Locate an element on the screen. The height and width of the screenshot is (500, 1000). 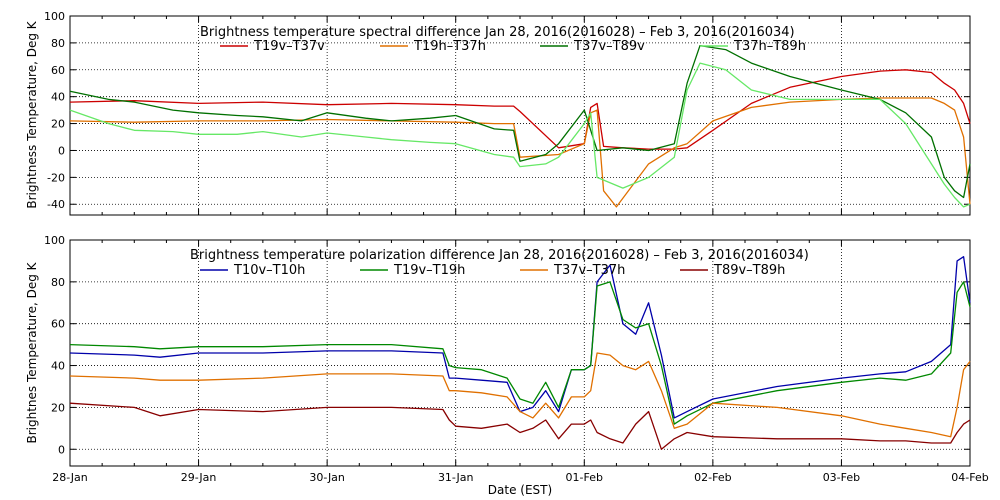
y-tick-label: -20 is located at coordinates (56, 177).